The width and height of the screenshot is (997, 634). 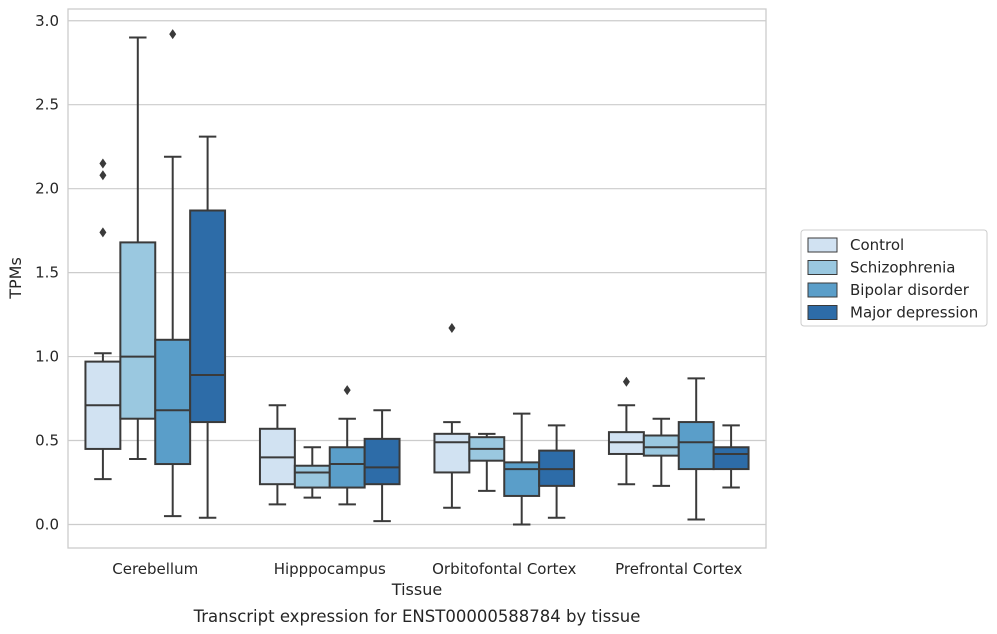 I want to click on legend-frame, so click(x=894, y=278).